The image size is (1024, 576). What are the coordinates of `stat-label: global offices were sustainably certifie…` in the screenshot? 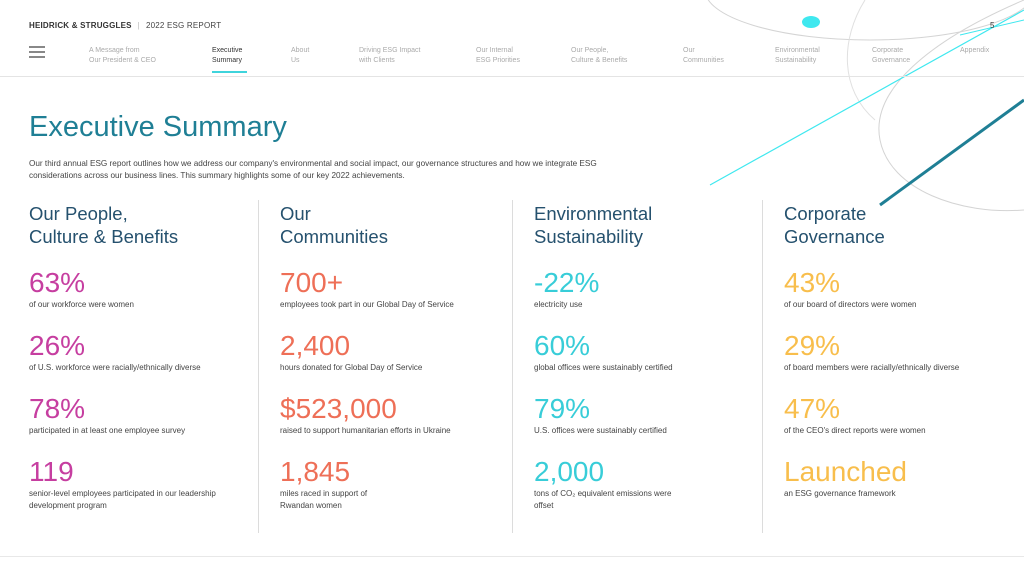 It's located at (603, 367).